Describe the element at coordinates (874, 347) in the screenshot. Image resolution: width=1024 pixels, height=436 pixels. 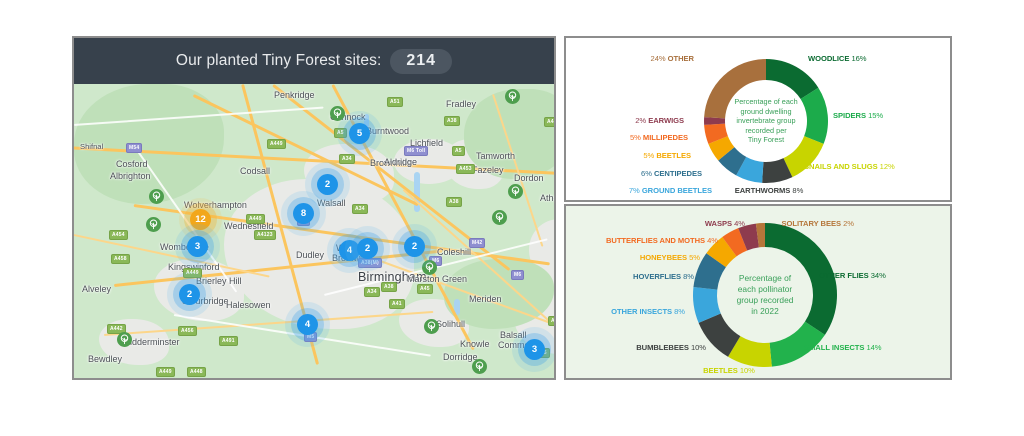
I see `slice-label-percent: 14%` at that location.